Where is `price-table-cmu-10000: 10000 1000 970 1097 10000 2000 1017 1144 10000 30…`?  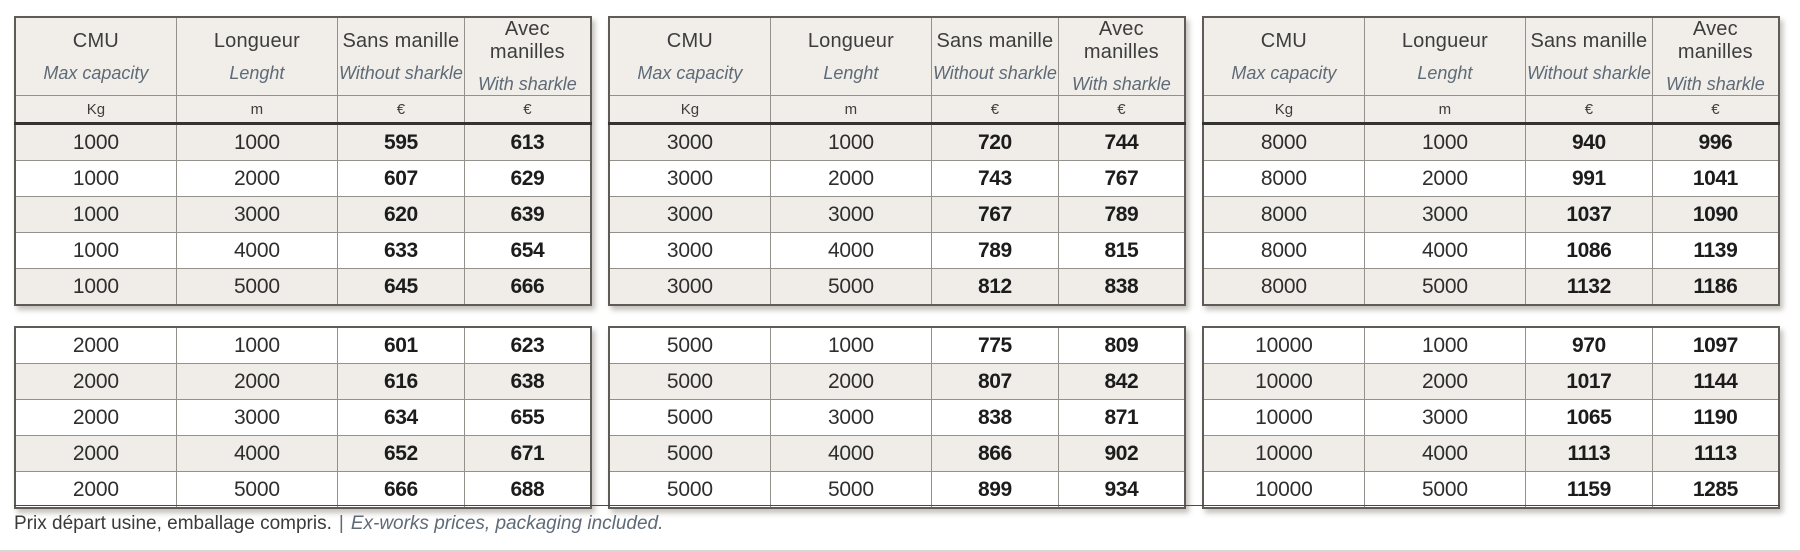 price-table-cmu-10000: 10000 1000 970 1097 10000 2000 1017 1144 10000 30… is located at coordinates (1491, 417).